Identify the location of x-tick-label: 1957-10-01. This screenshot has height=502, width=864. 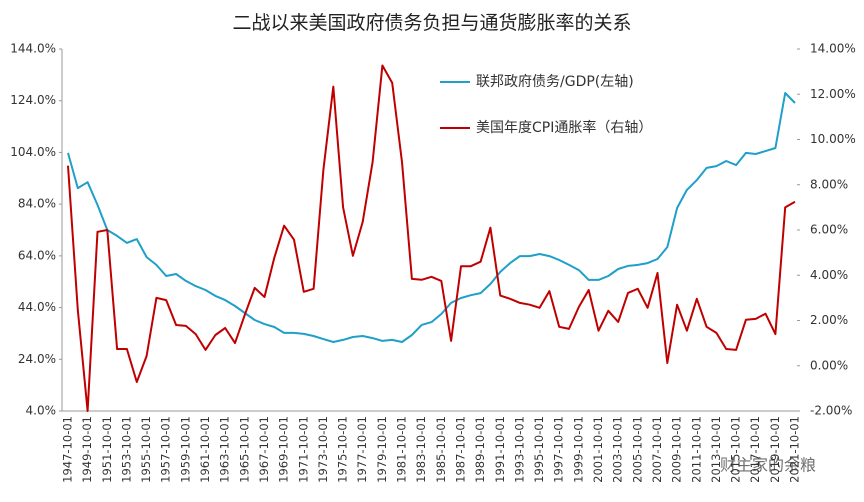
(166, 449).